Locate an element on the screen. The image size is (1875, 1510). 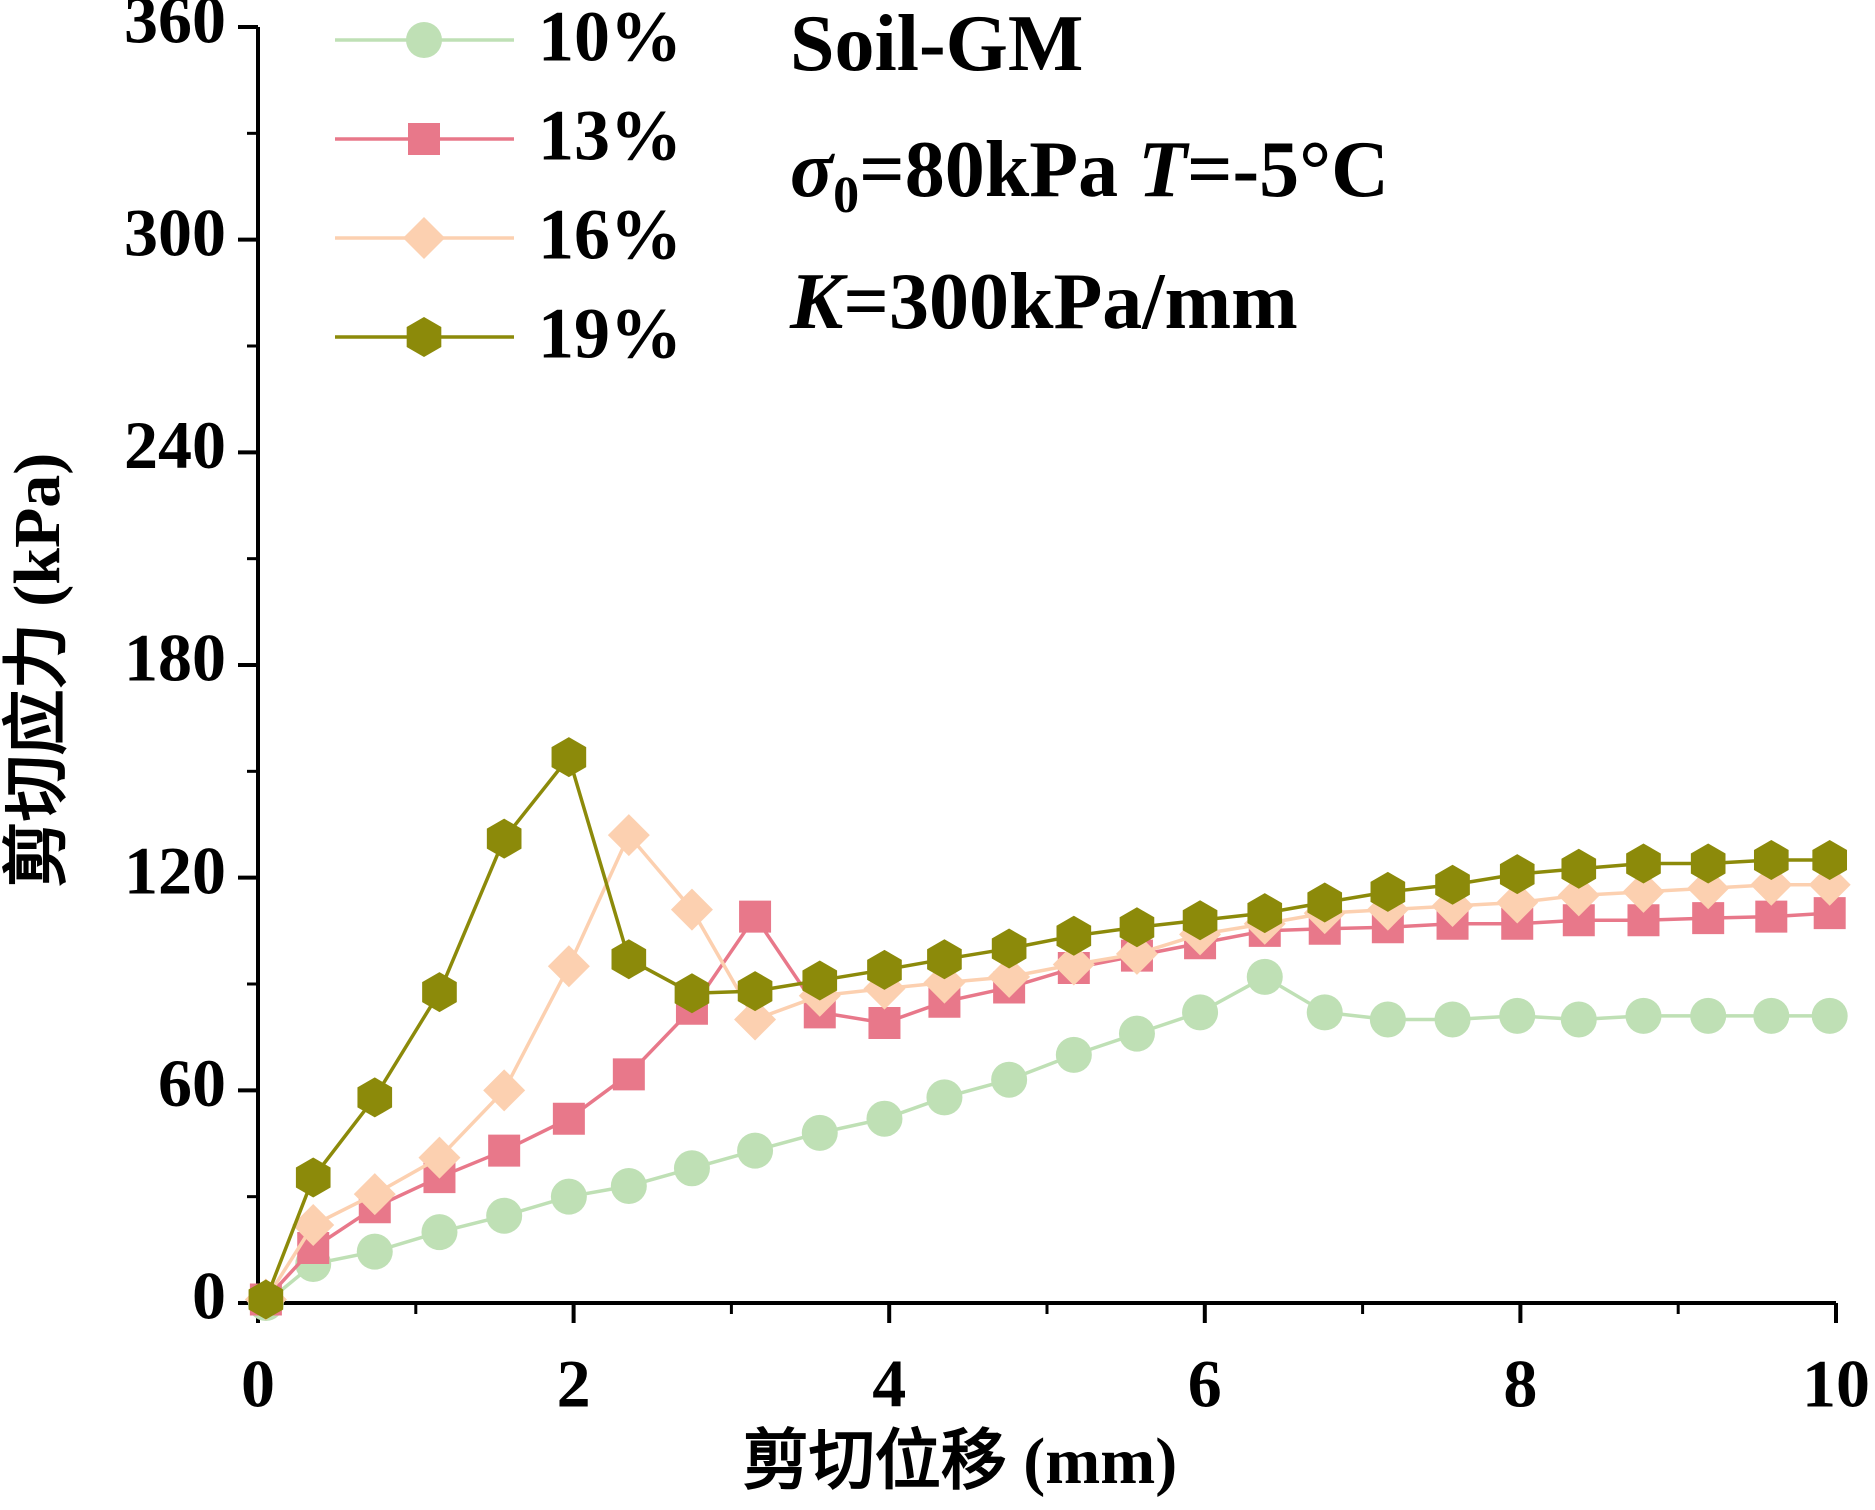
legend-label: 10% is located at coordinates (610, 38).